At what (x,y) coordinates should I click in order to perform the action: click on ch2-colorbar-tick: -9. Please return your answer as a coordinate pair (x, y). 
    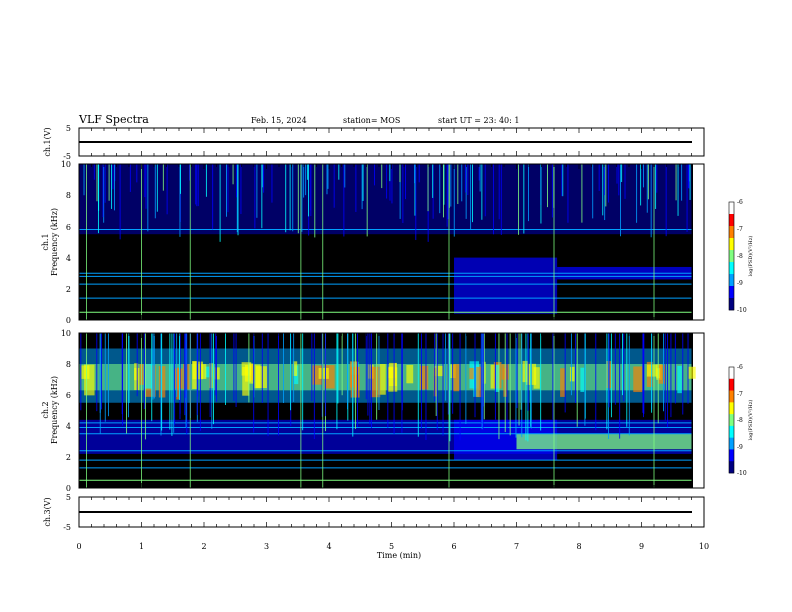
    Looking at the image, I should click on (740, 447).